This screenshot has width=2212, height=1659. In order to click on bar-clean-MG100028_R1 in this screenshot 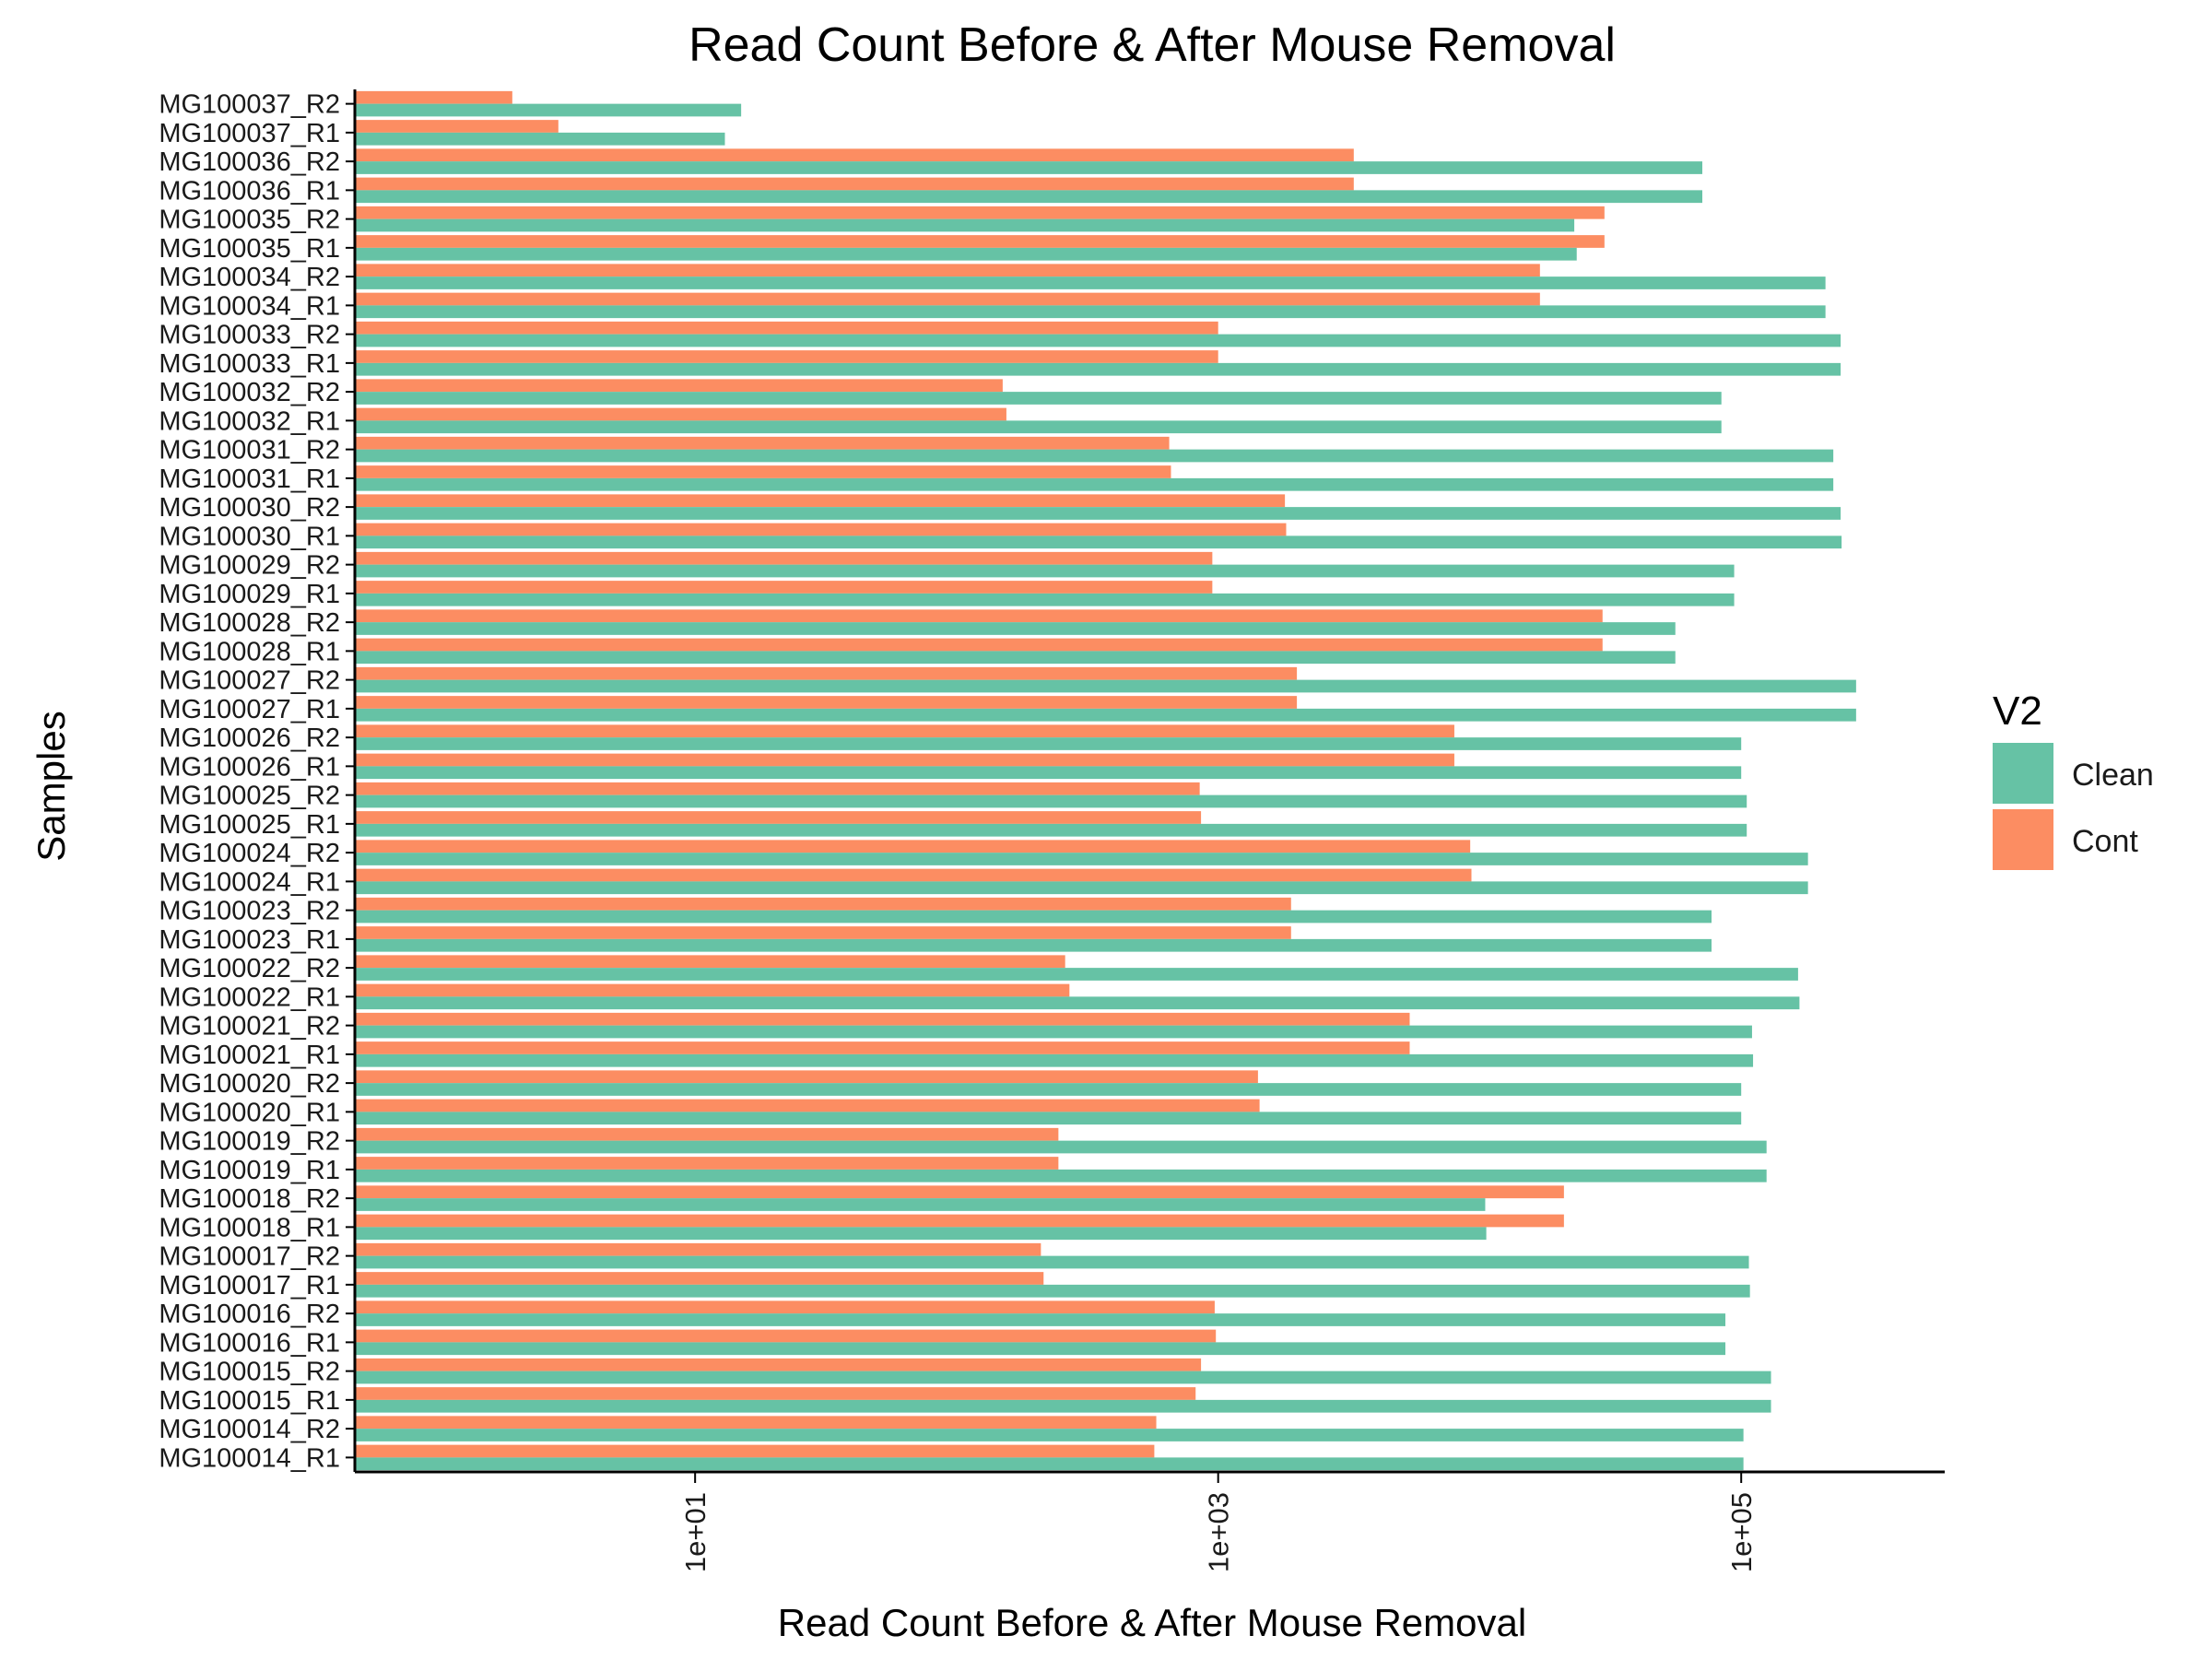, I will do `click(1015, 658)`.